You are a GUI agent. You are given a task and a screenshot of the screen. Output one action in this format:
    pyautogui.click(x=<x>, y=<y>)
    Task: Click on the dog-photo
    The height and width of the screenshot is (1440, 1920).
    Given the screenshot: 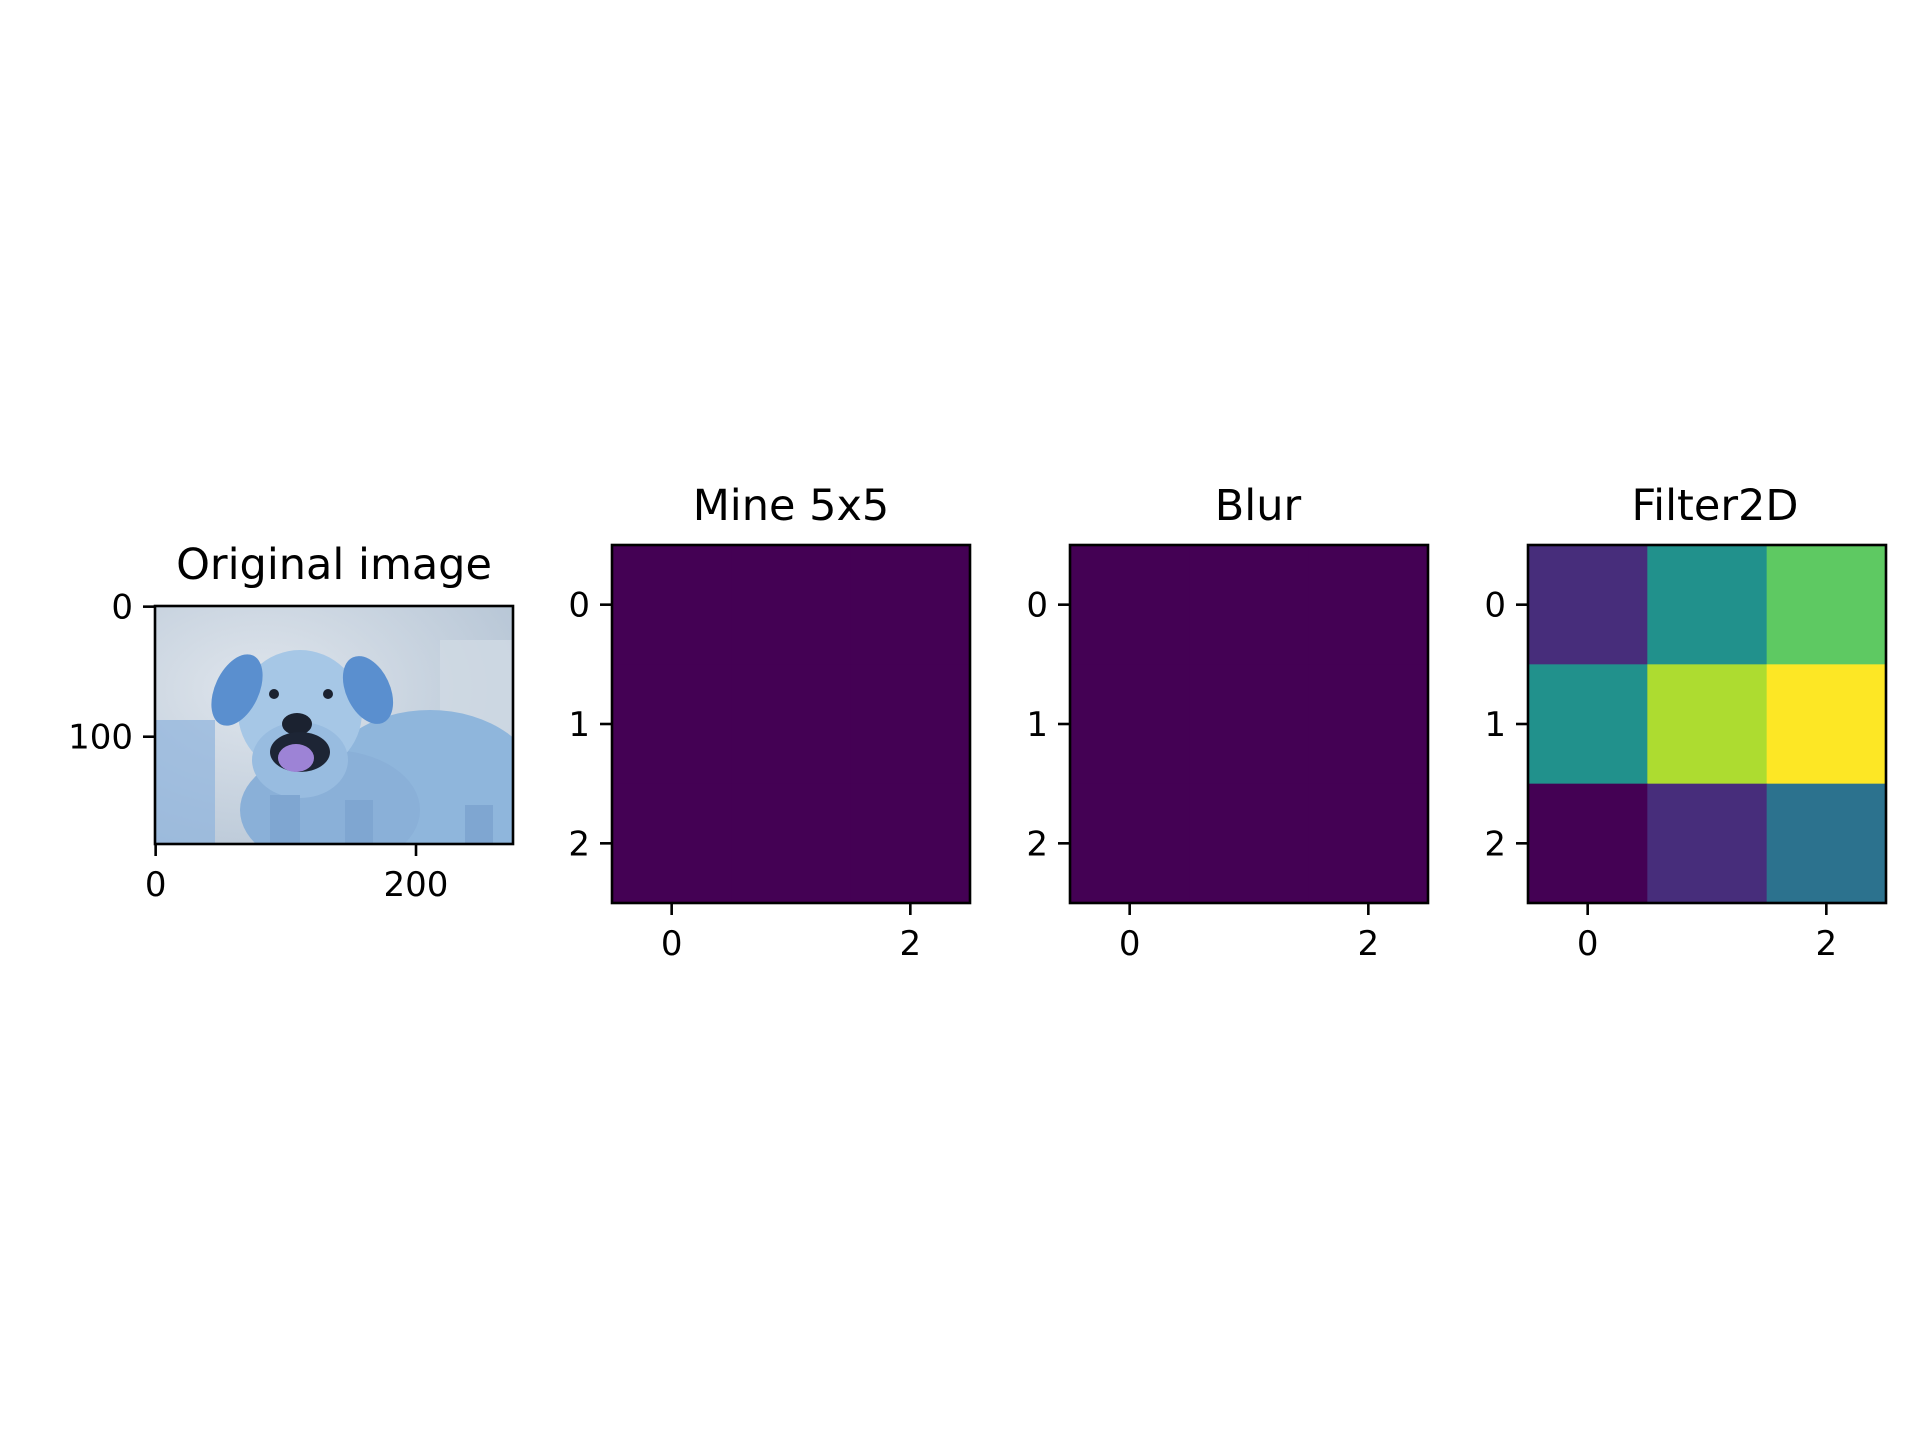 What is the action you would take?
    pyautogui.click(x=334, y=725)
    